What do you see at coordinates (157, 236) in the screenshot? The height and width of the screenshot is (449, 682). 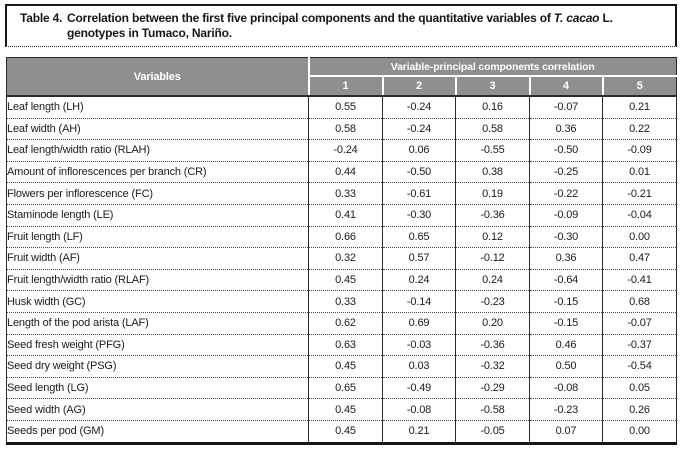 I see `variable-name-cell: Fruit length (LF)` at bounding box center [157, 236].